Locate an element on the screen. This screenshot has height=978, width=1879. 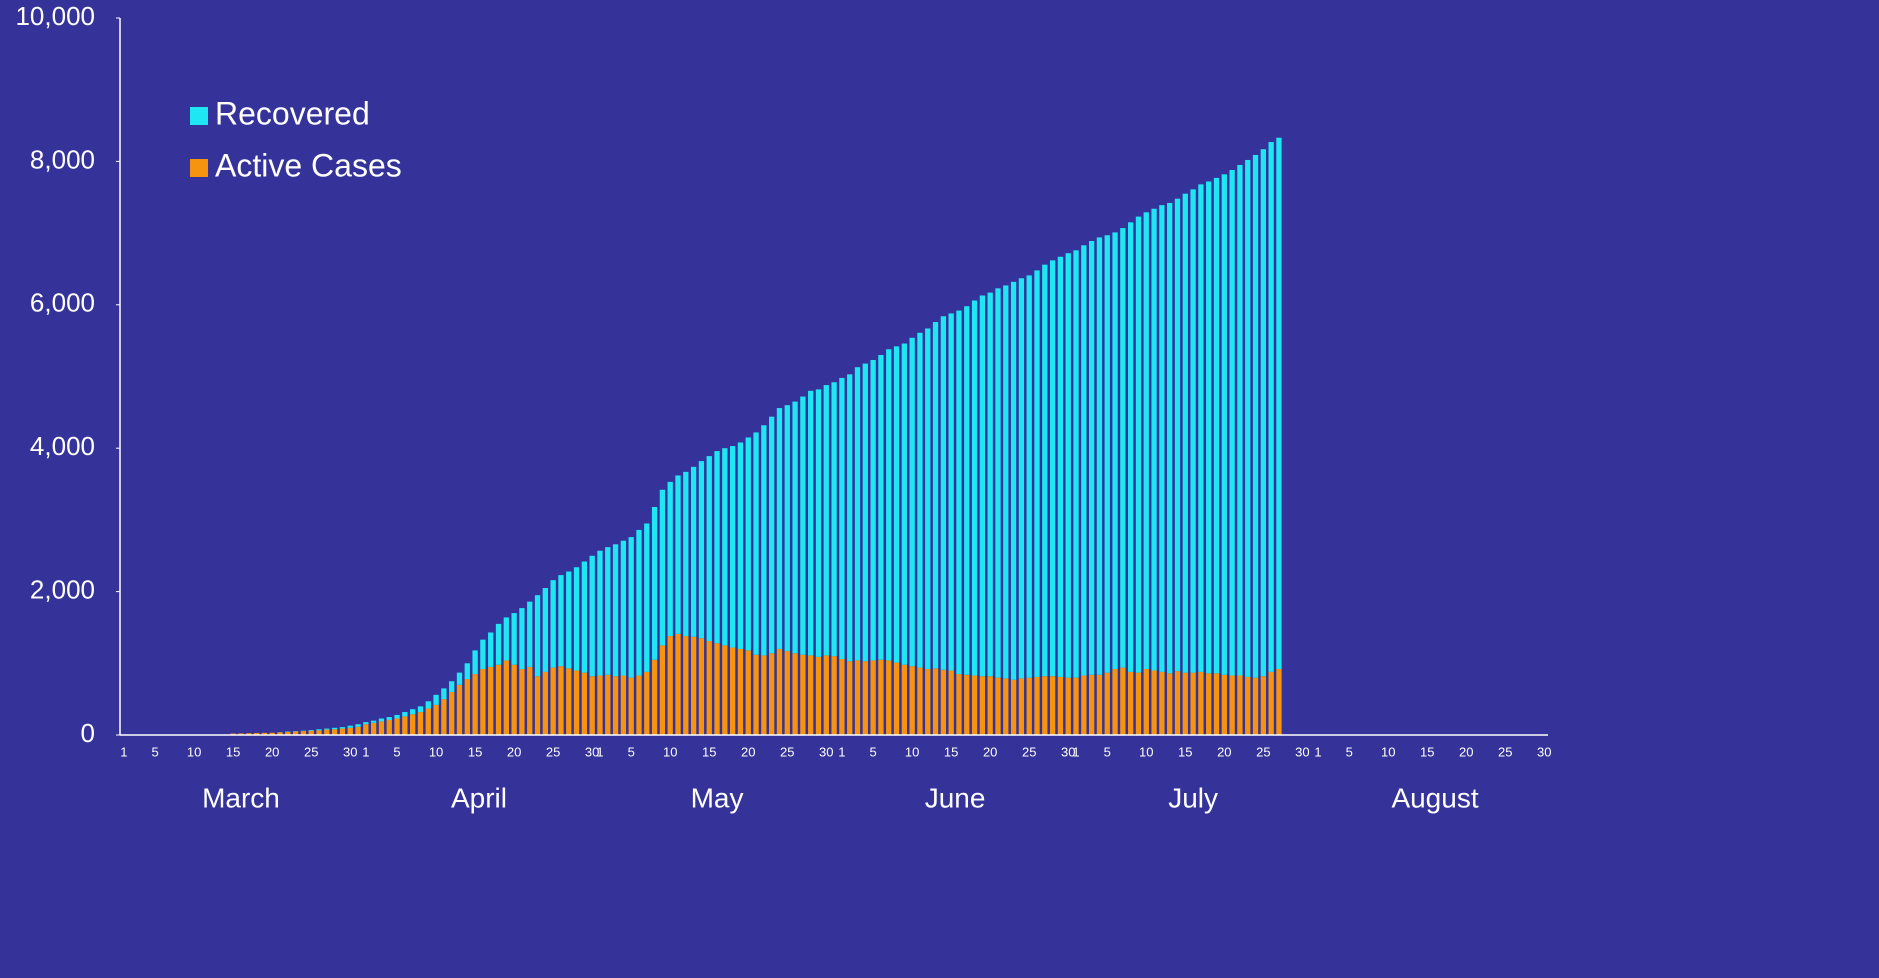
x-tick-label: 20 is located at coordinates (748, 751).